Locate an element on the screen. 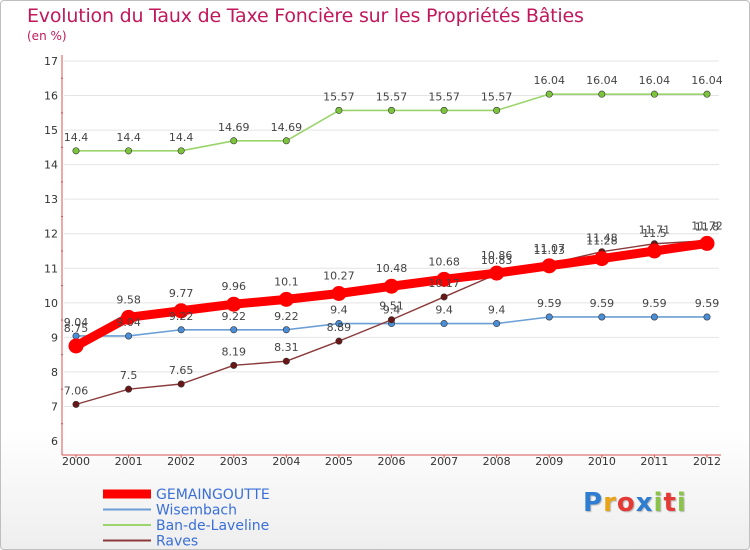  data-label: 8.19 is located at coordinates (234, 351).